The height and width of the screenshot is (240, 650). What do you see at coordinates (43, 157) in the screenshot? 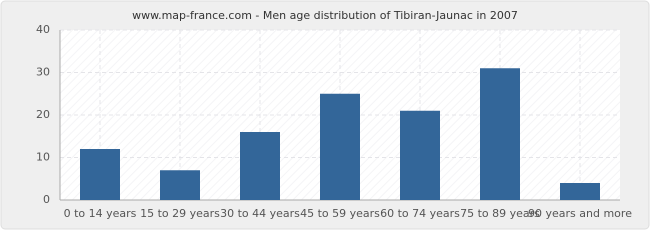
I see `y-tick-label: 10` at bounding box center [43, 157].